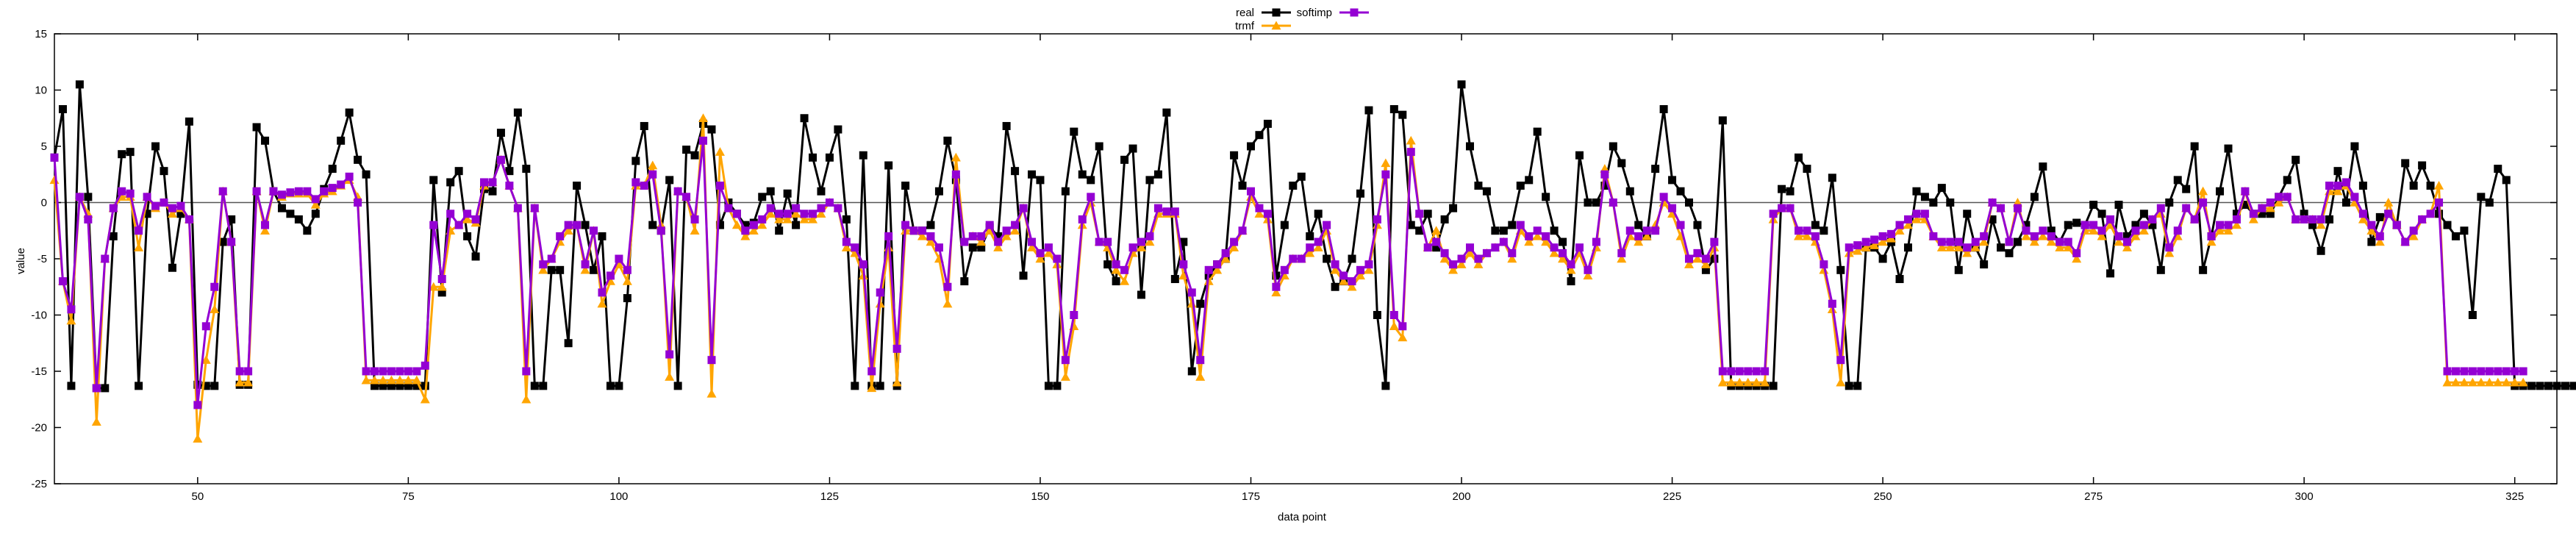 This screenshot has width=2576, height=533. What do you see at coordinates (1251, 496) in the screenshot?
I see `x-tick-label: 175` at bounding box center [1251, 496].